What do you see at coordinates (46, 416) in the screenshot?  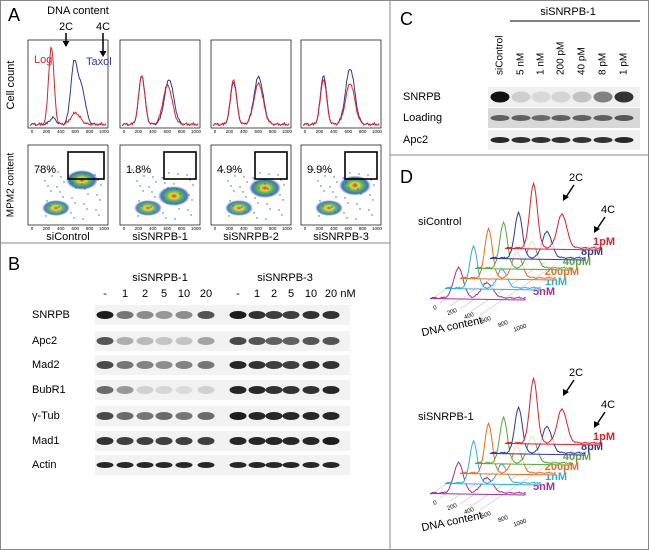 I see `row-label: γ-Tub` at bounding box center [46, 416].